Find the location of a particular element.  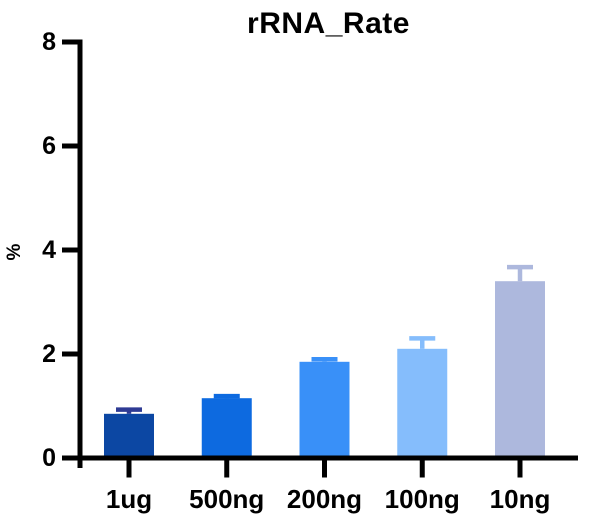

bar-200ng is located at coordinates (324, 409).